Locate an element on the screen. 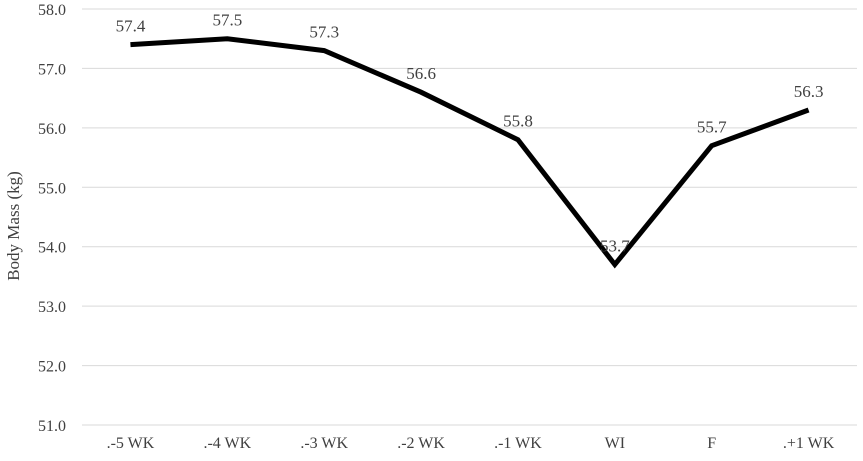 The image size is (863, 461). data-label: 57.4 is located at coordinates (131, 26).